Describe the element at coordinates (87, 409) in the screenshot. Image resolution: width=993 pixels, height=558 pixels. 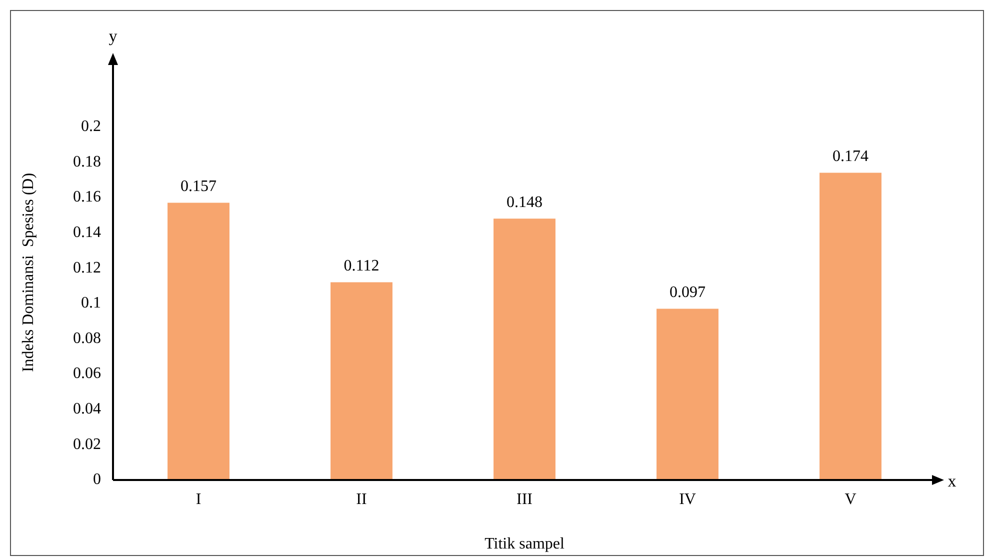
I see `y-tick-label: 0.04` at that location.